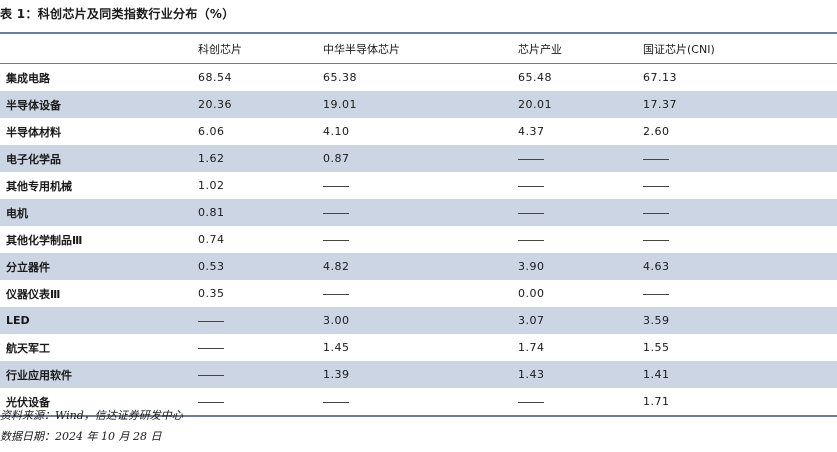  I want to click on value-cell: 0.35, so click(211, 293).